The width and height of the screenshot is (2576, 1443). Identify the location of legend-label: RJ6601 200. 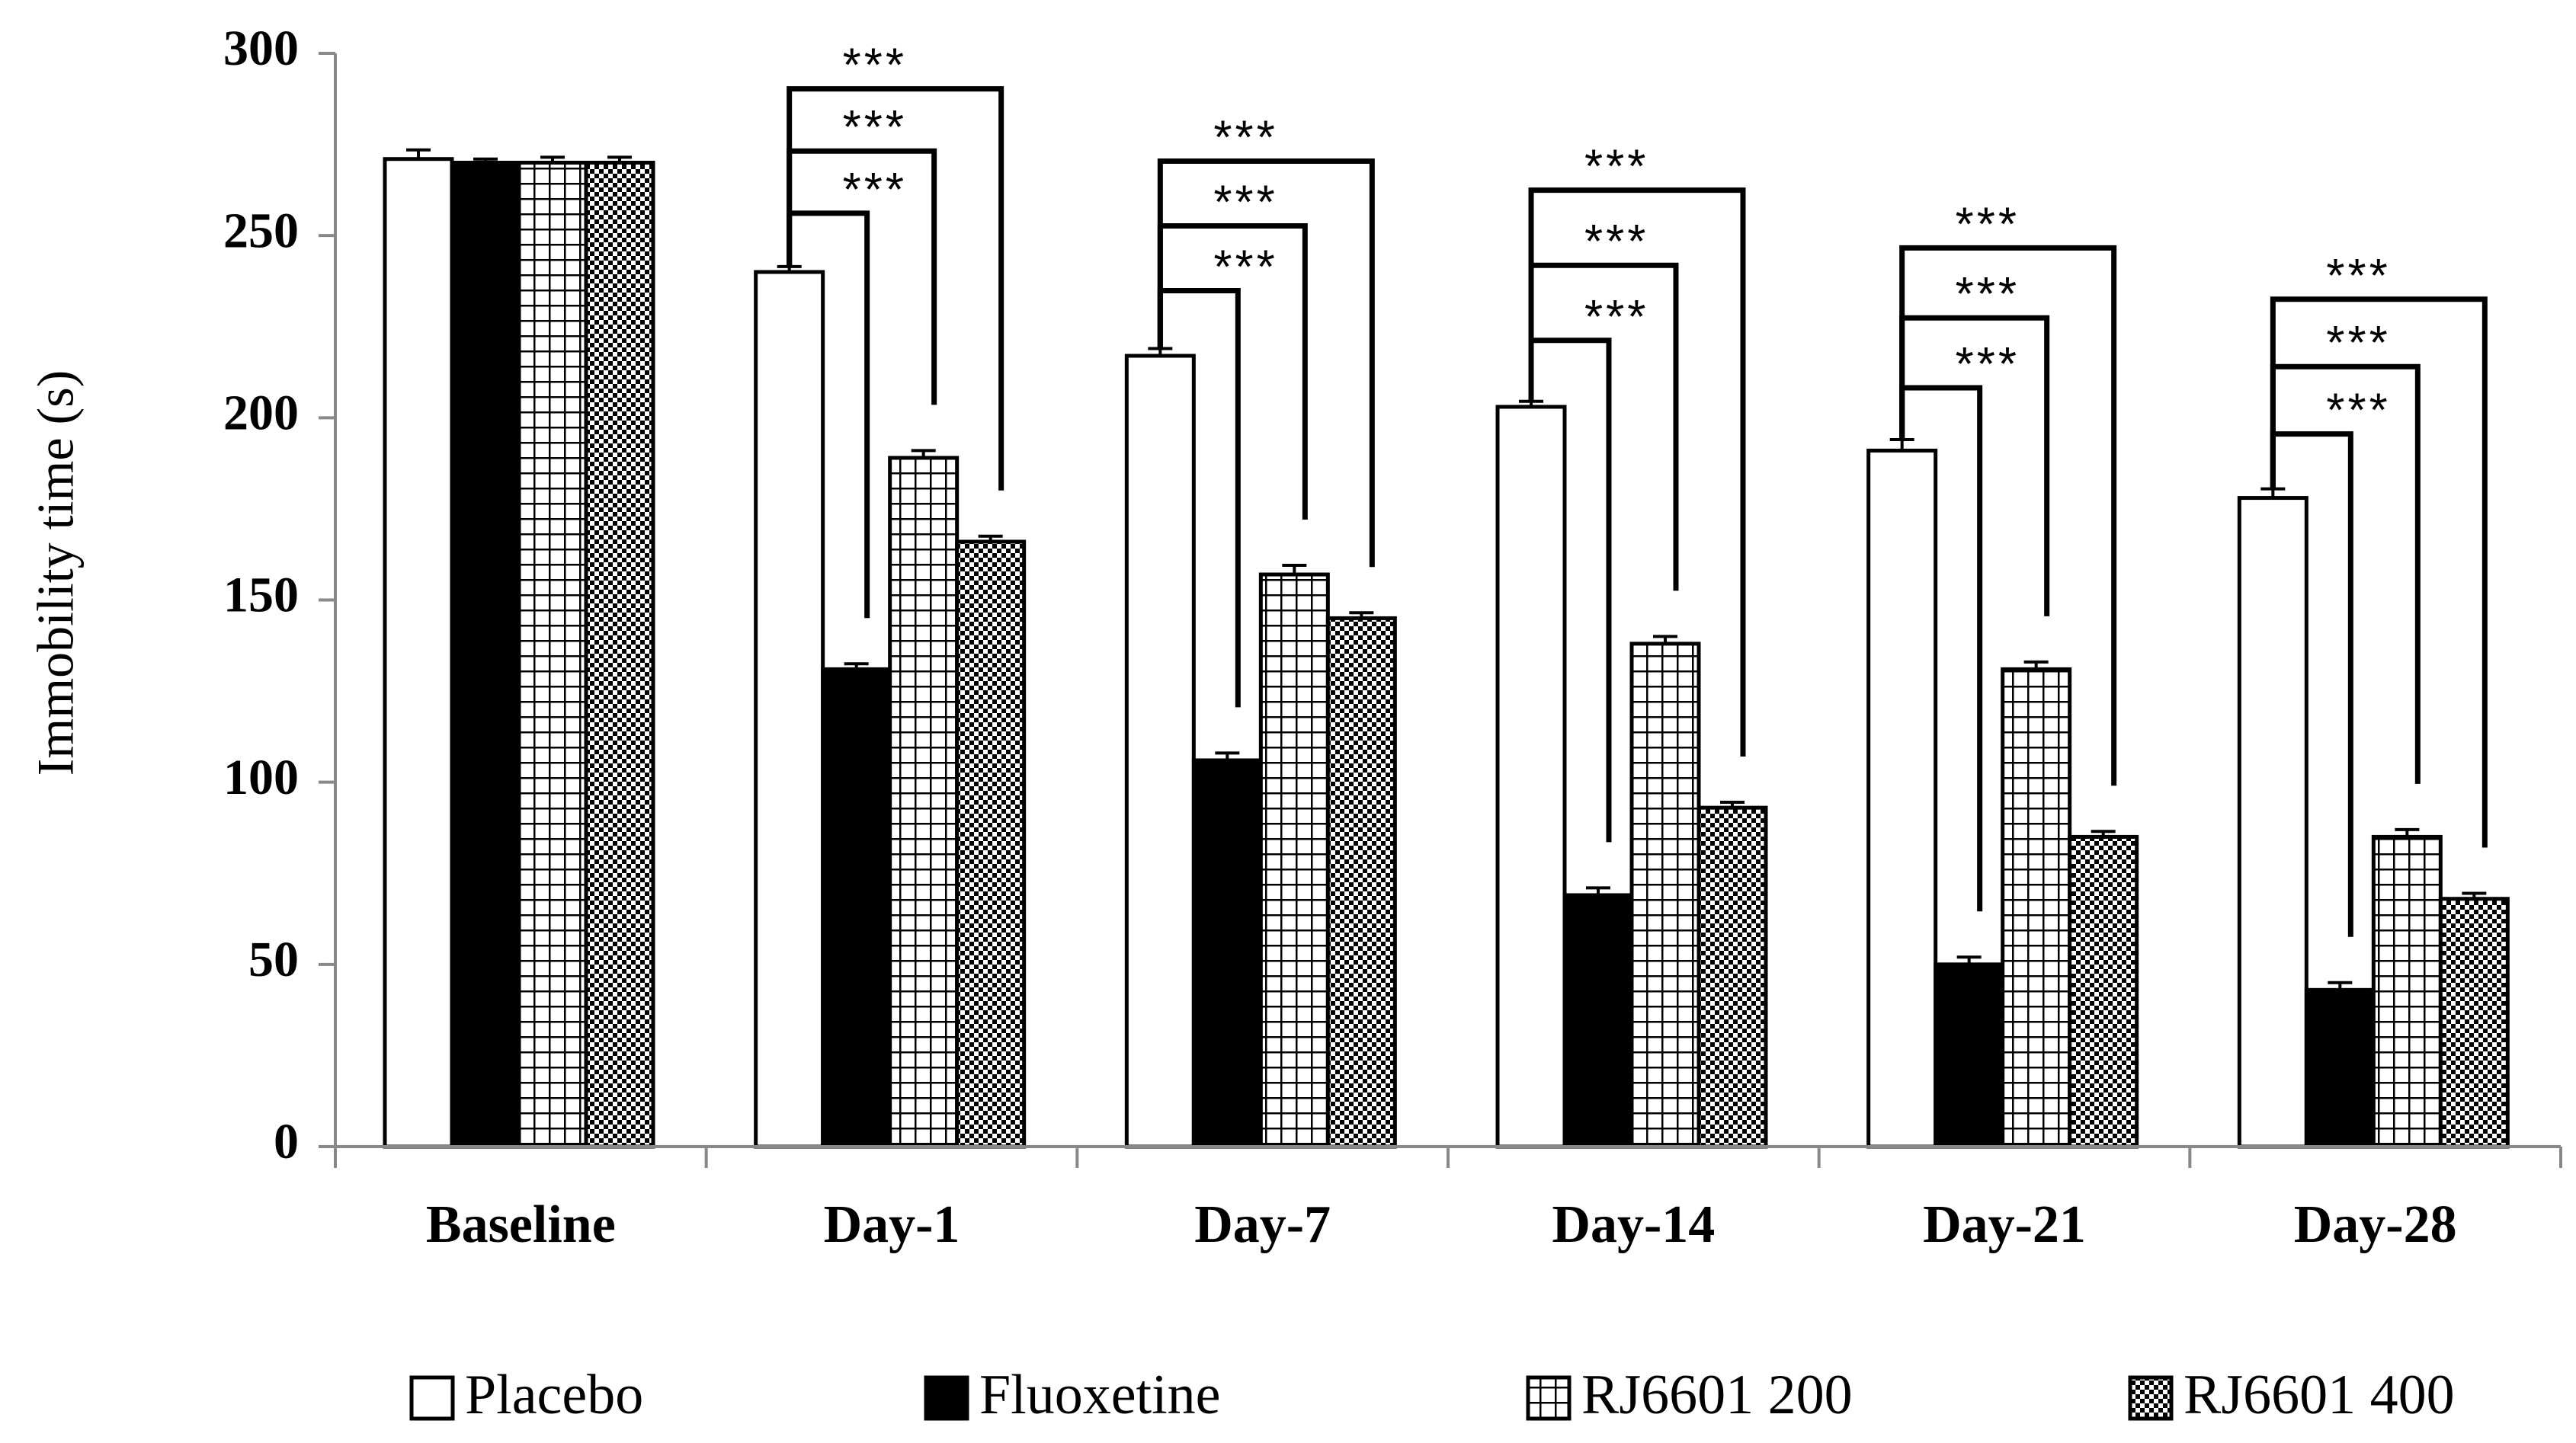
(1717, 1395).